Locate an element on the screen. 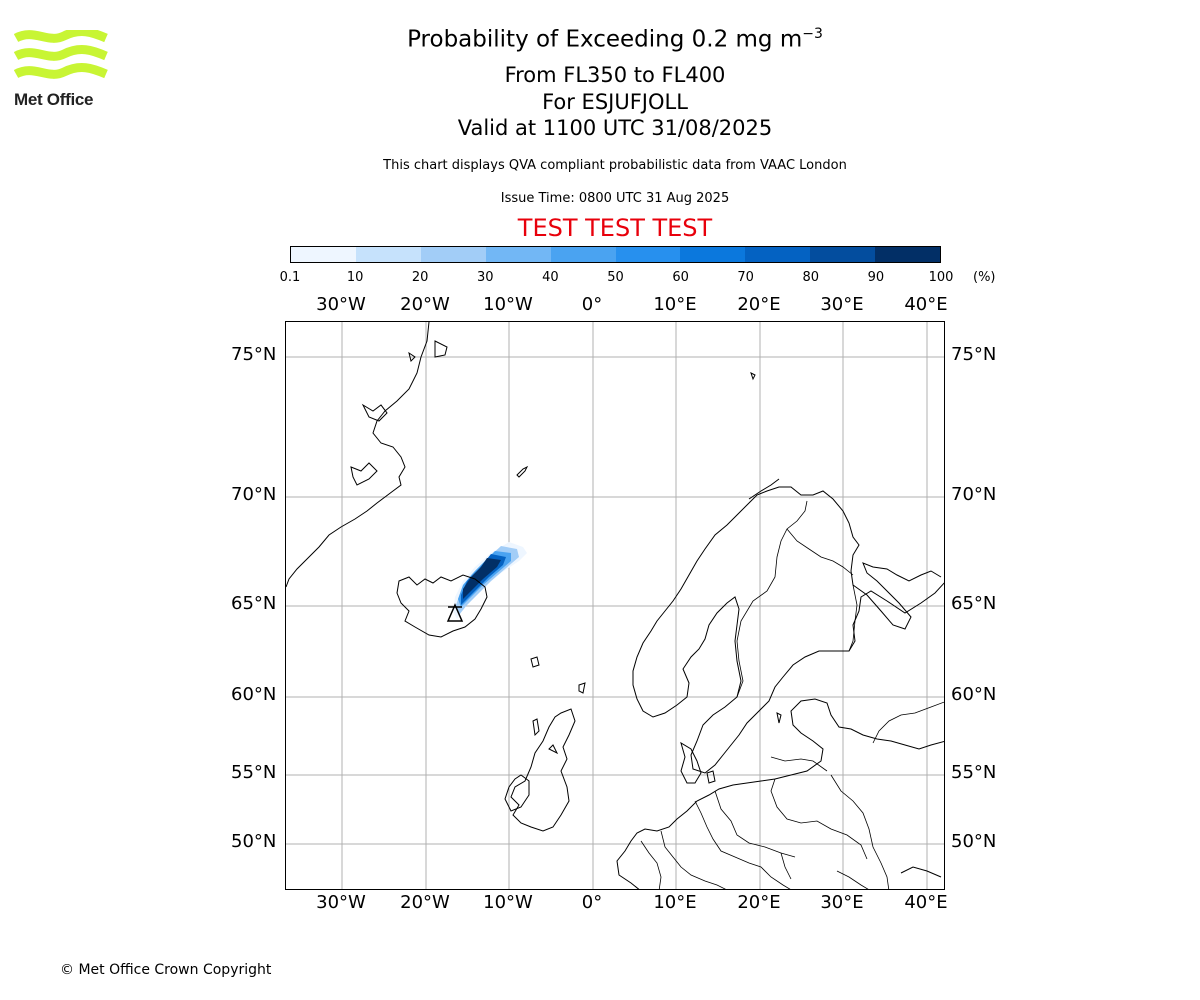  probability-colorbar is located at coordinates (615, 254).